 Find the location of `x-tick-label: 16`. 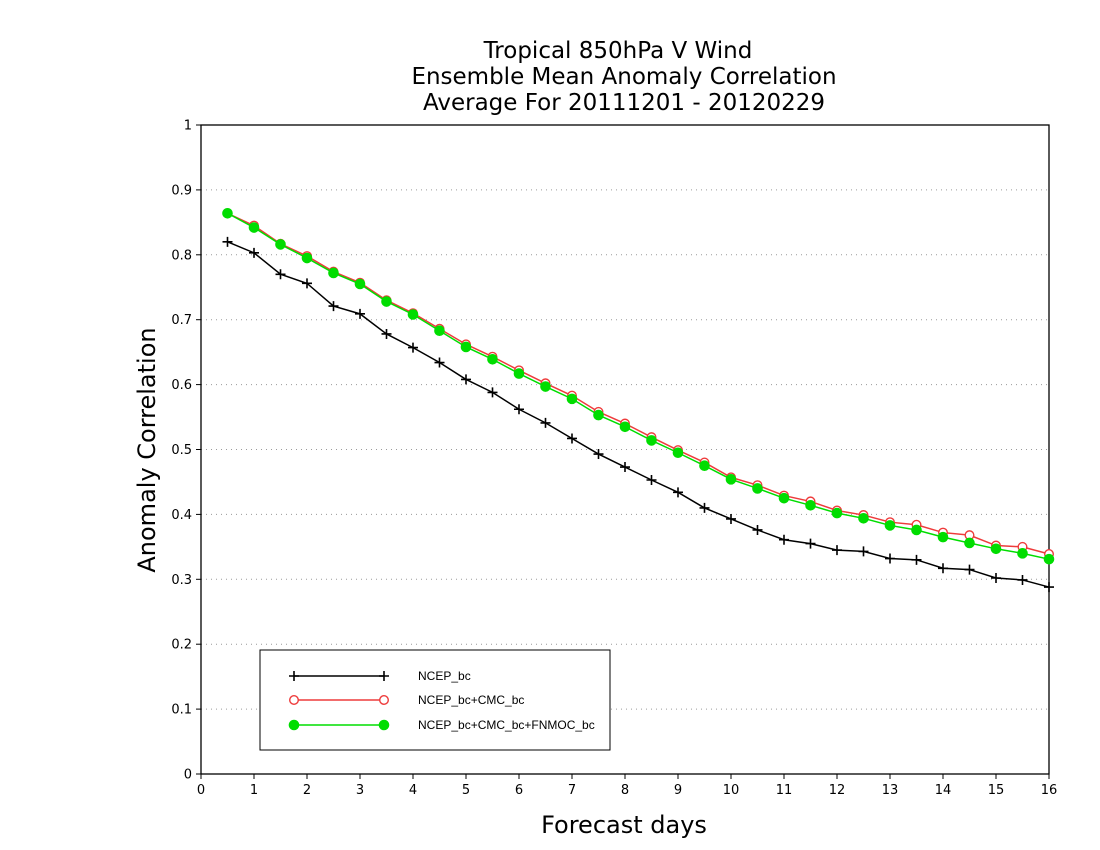

x-tick-label: 16 is located at coordinates (1049, 790).